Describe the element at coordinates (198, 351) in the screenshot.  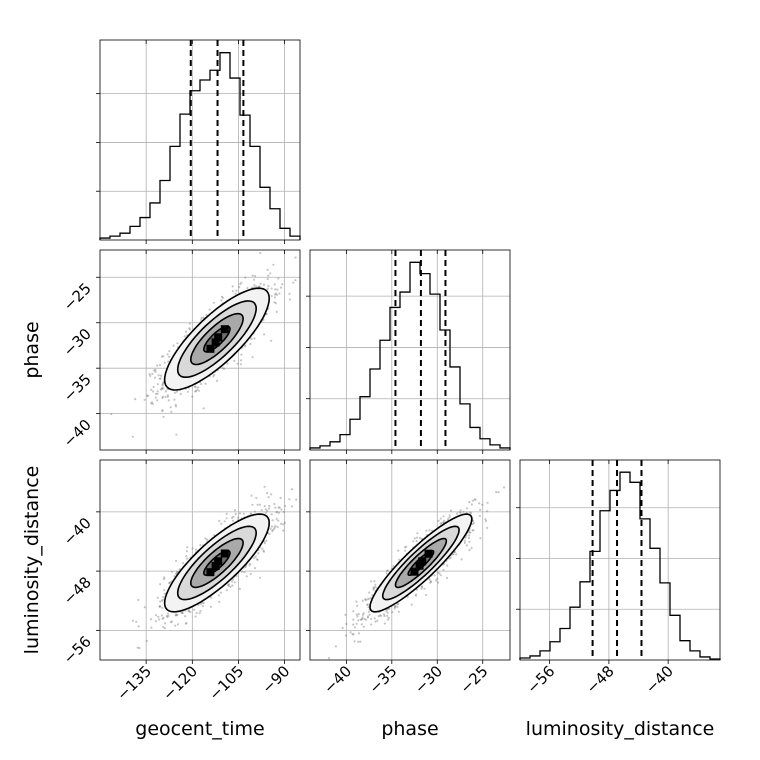
I see `scatter-panel-geocent_time-phase` at that location.